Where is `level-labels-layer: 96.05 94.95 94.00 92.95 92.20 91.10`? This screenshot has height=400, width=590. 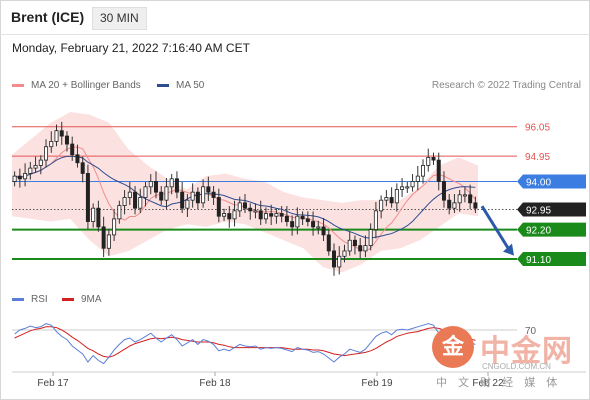
level-labels-layer: 96.05 94.95 94.00 92.95 92.20 91.10 is located at coordinates (551, 194).